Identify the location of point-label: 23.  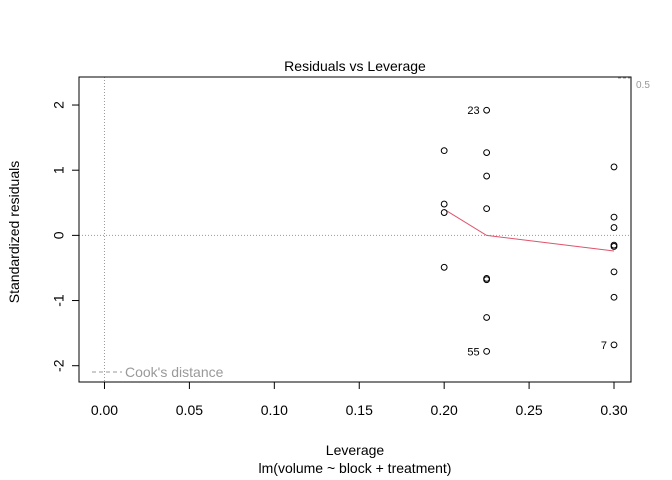
(473, 111).